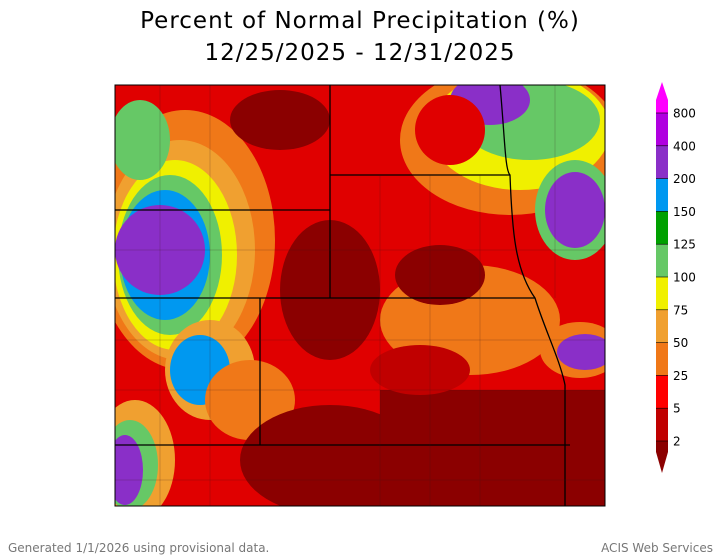  I want to click on title: Percent of Normal Precipitation (%), so click(360, 21).